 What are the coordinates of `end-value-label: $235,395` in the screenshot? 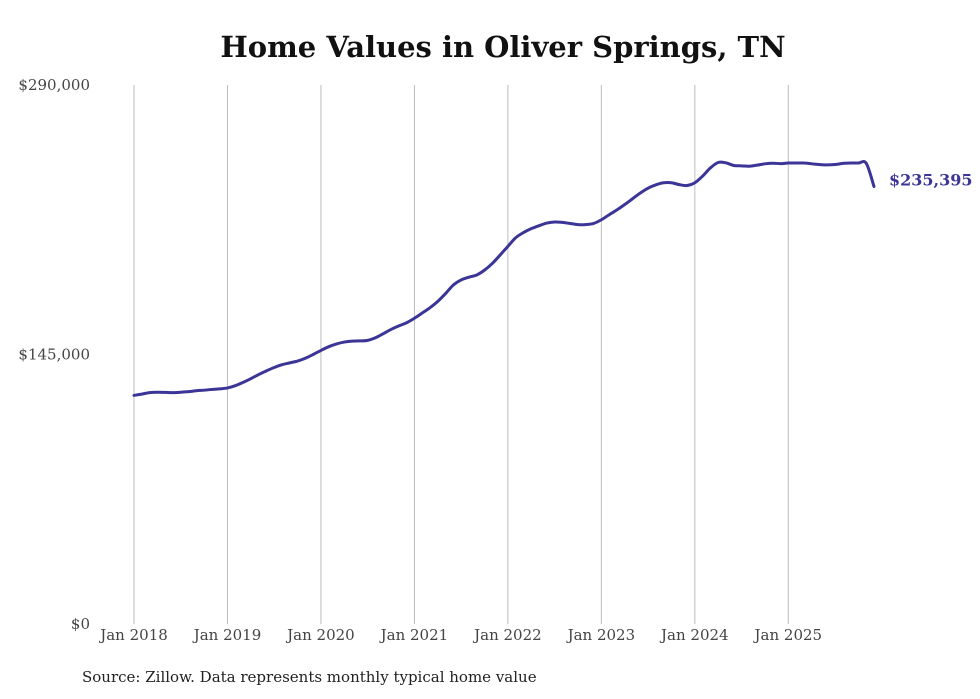 It's located at (931, 179).